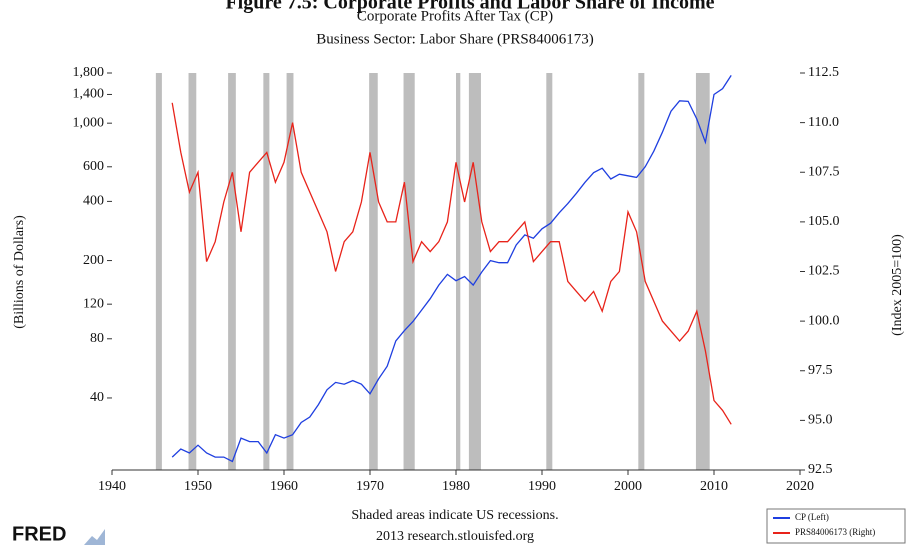 This screenshot has width=911, height=548. What do you see at coordinates (39, 534) in the screenshot?
I see `logo: FRED` at bounding box center [39, 534].